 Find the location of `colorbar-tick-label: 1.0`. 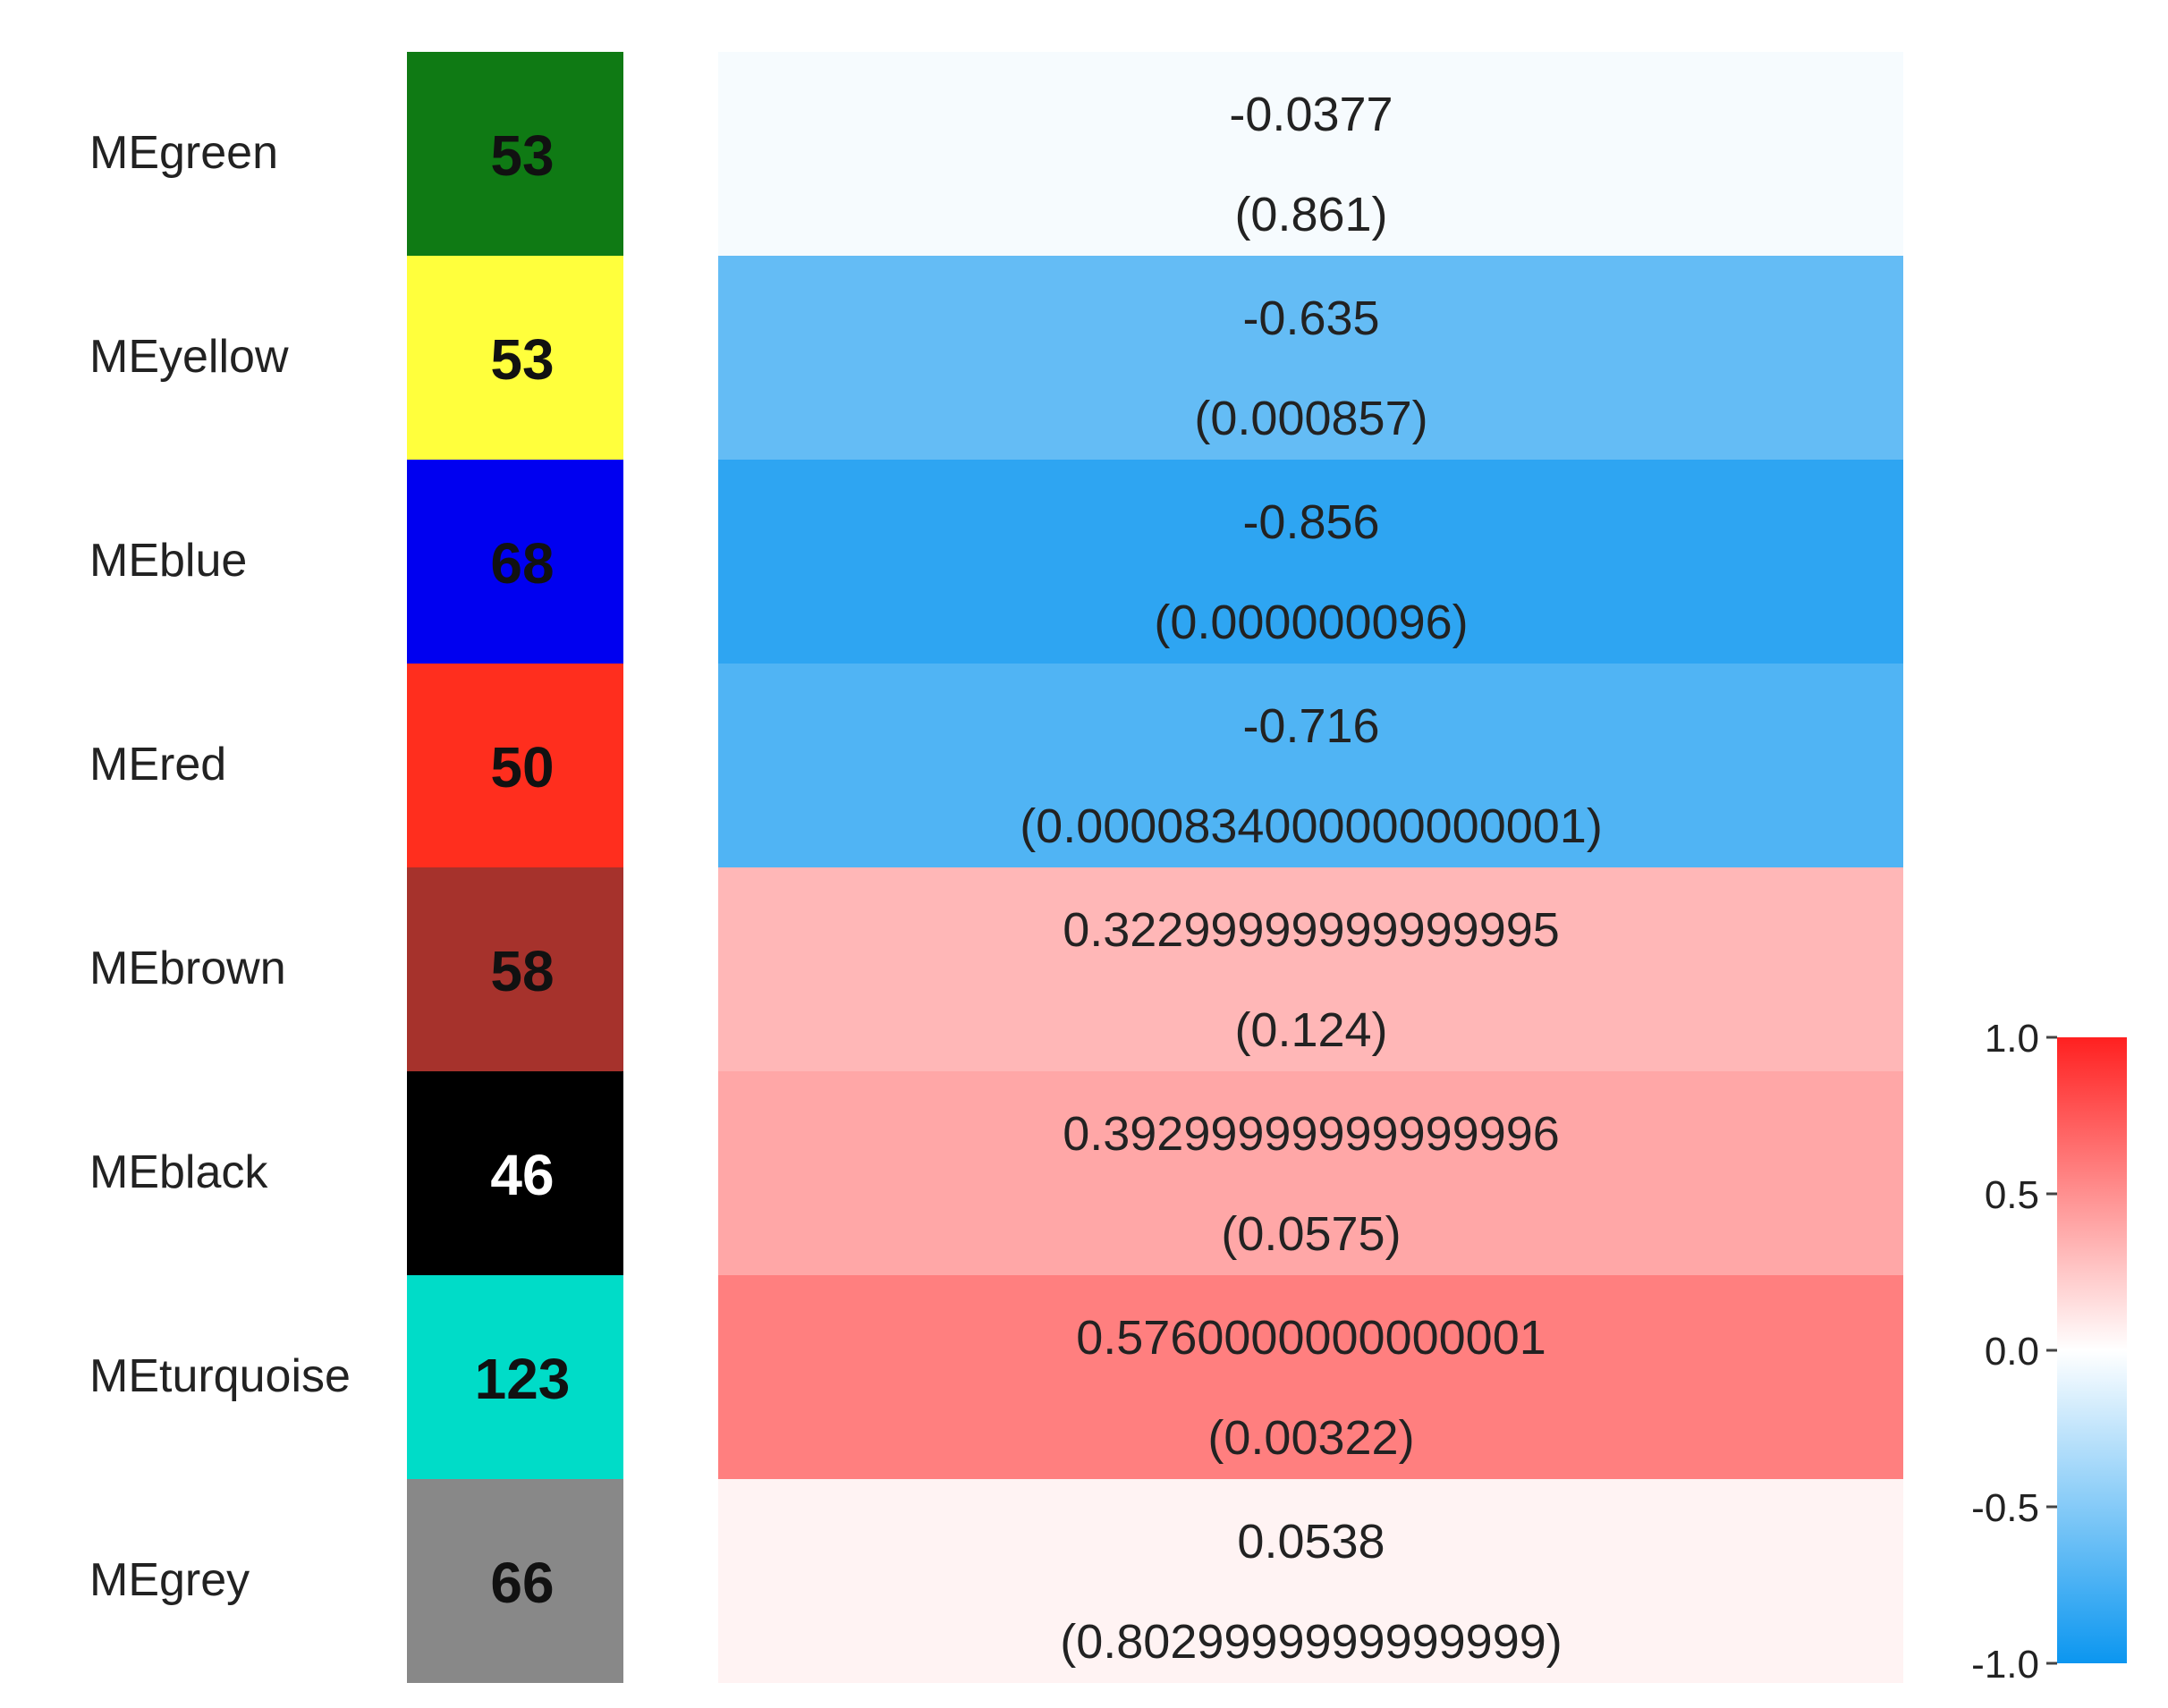

colorbar-tick-label: 1.0 is located at coordinates (2012, 1039).